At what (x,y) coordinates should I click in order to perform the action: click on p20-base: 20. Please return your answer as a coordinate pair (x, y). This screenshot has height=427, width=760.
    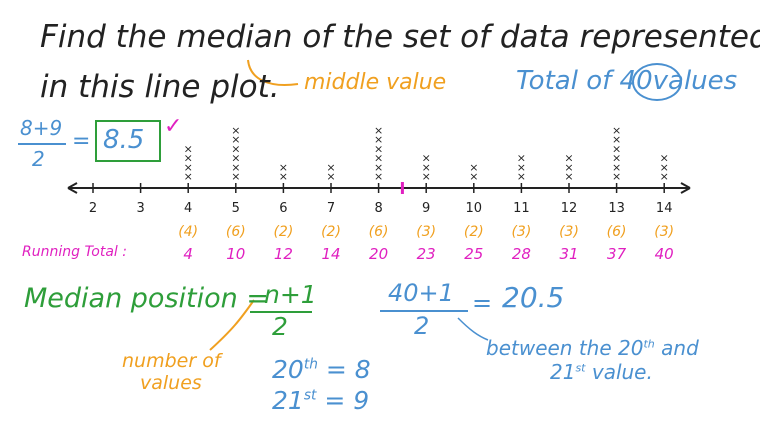
    Looking at the image, I should click on (288, 369).